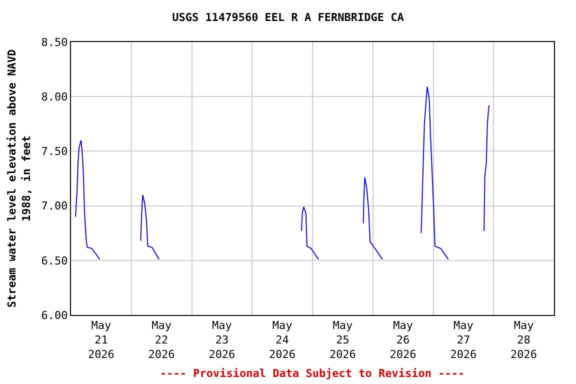  Describe the element at coordinates (54, 42) in the screenshot. I see `y-tick-label: 8.50` at that location.